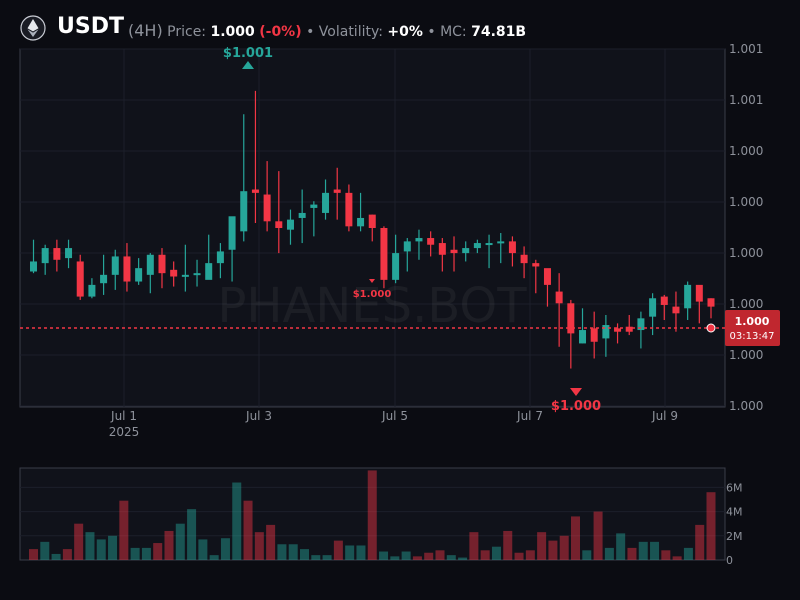 This screenshot has width=800, height=600. Describe the element at coordinates (405, 32) in the screenshot. I see `volatility-value: +0%` at that location.